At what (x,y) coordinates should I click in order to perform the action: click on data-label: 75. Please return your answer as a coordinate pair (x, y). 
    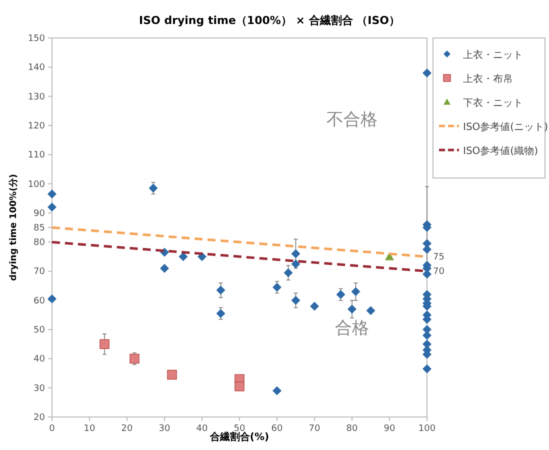
    Looking at the image, I should click on (438, 257).